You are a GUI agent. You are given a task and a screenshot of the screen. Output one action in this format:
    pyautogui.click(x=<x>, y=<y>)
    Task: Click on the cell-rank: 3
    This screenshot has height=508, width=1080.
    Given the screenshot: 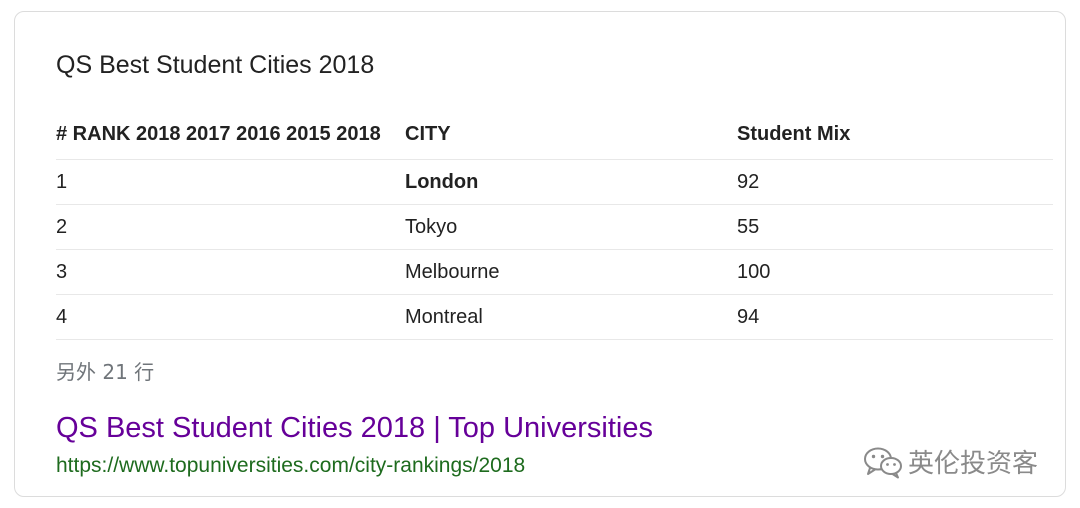 What is the action you would take?
    pyautogui.click(x=230, y=272)
    